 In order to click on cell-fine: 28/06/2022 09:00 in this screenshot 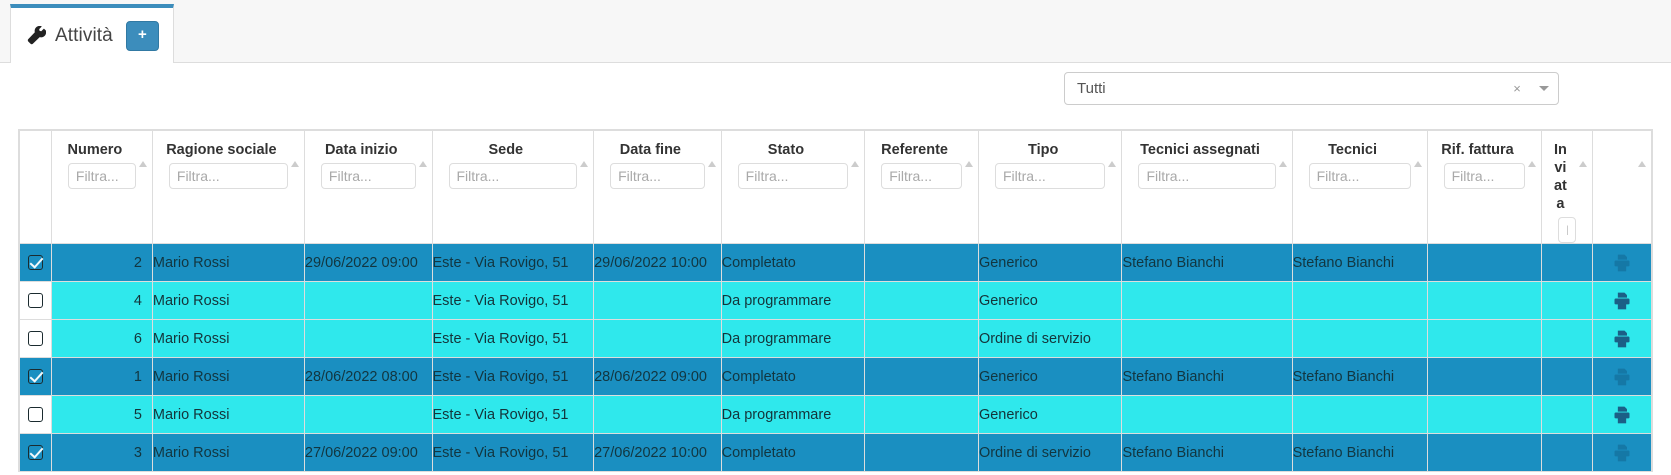, I will do `click(657, 376)`.